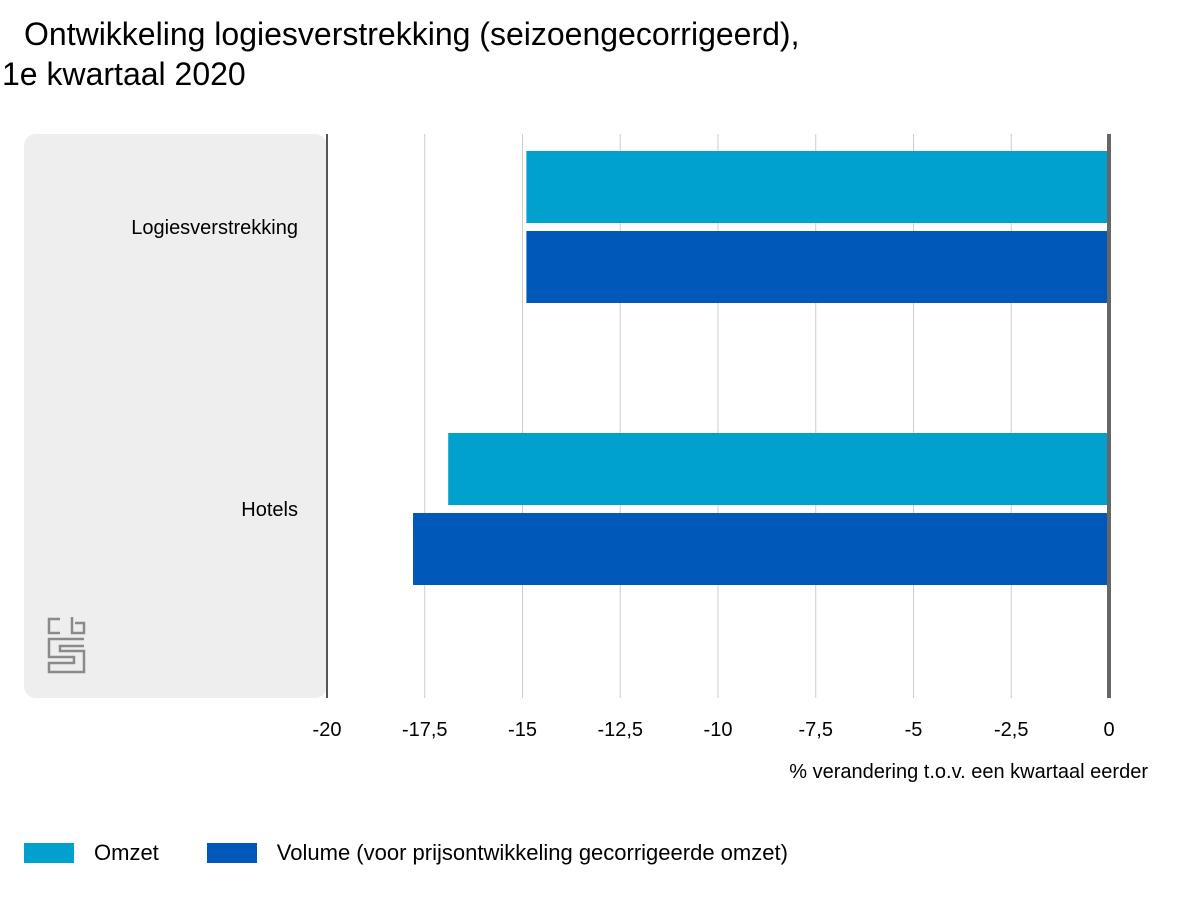 Image resolution: width=1200 pixels, height=900 pixels. I want to click on x-axis-title: % verandering t.o.v. een kwartaal eerder, so click(968, 772).